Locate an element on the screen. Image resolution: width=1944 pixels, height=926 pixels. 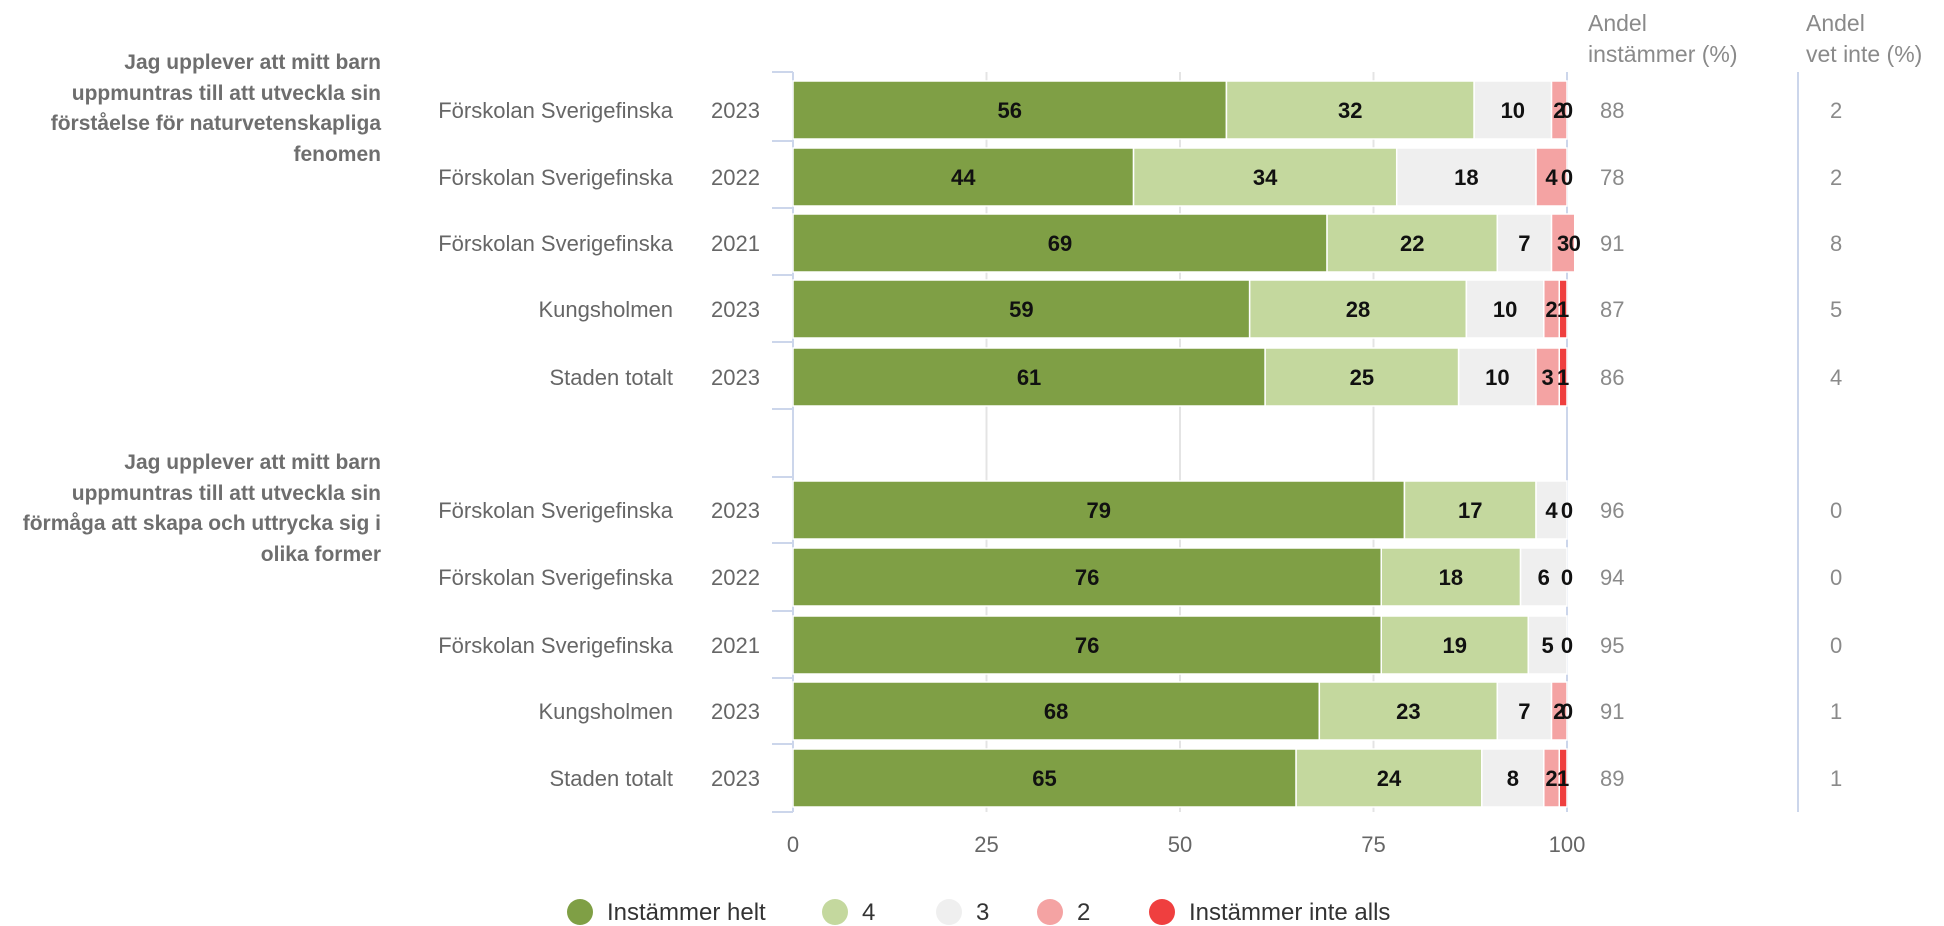
share-agree-value: 87 is located at coordinates (1612, 309).